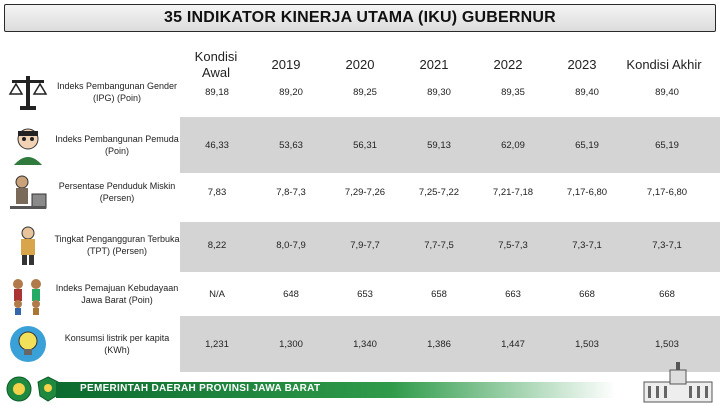  Describe the element at coordinates (678, 382) in the screenshot. I see `gedung-sate-icon` at that location.